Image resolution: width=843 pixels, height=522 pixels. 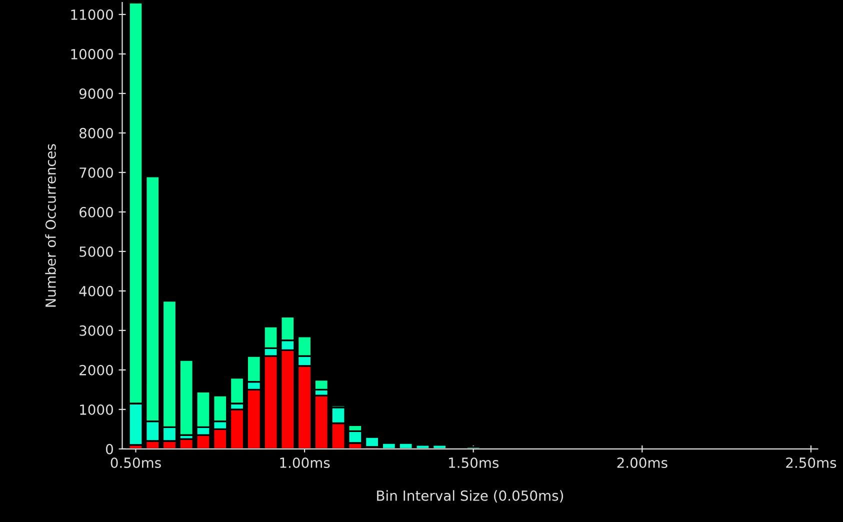 I want to click on x-tick-label: 1.00ms, so click(x=305, y=463).